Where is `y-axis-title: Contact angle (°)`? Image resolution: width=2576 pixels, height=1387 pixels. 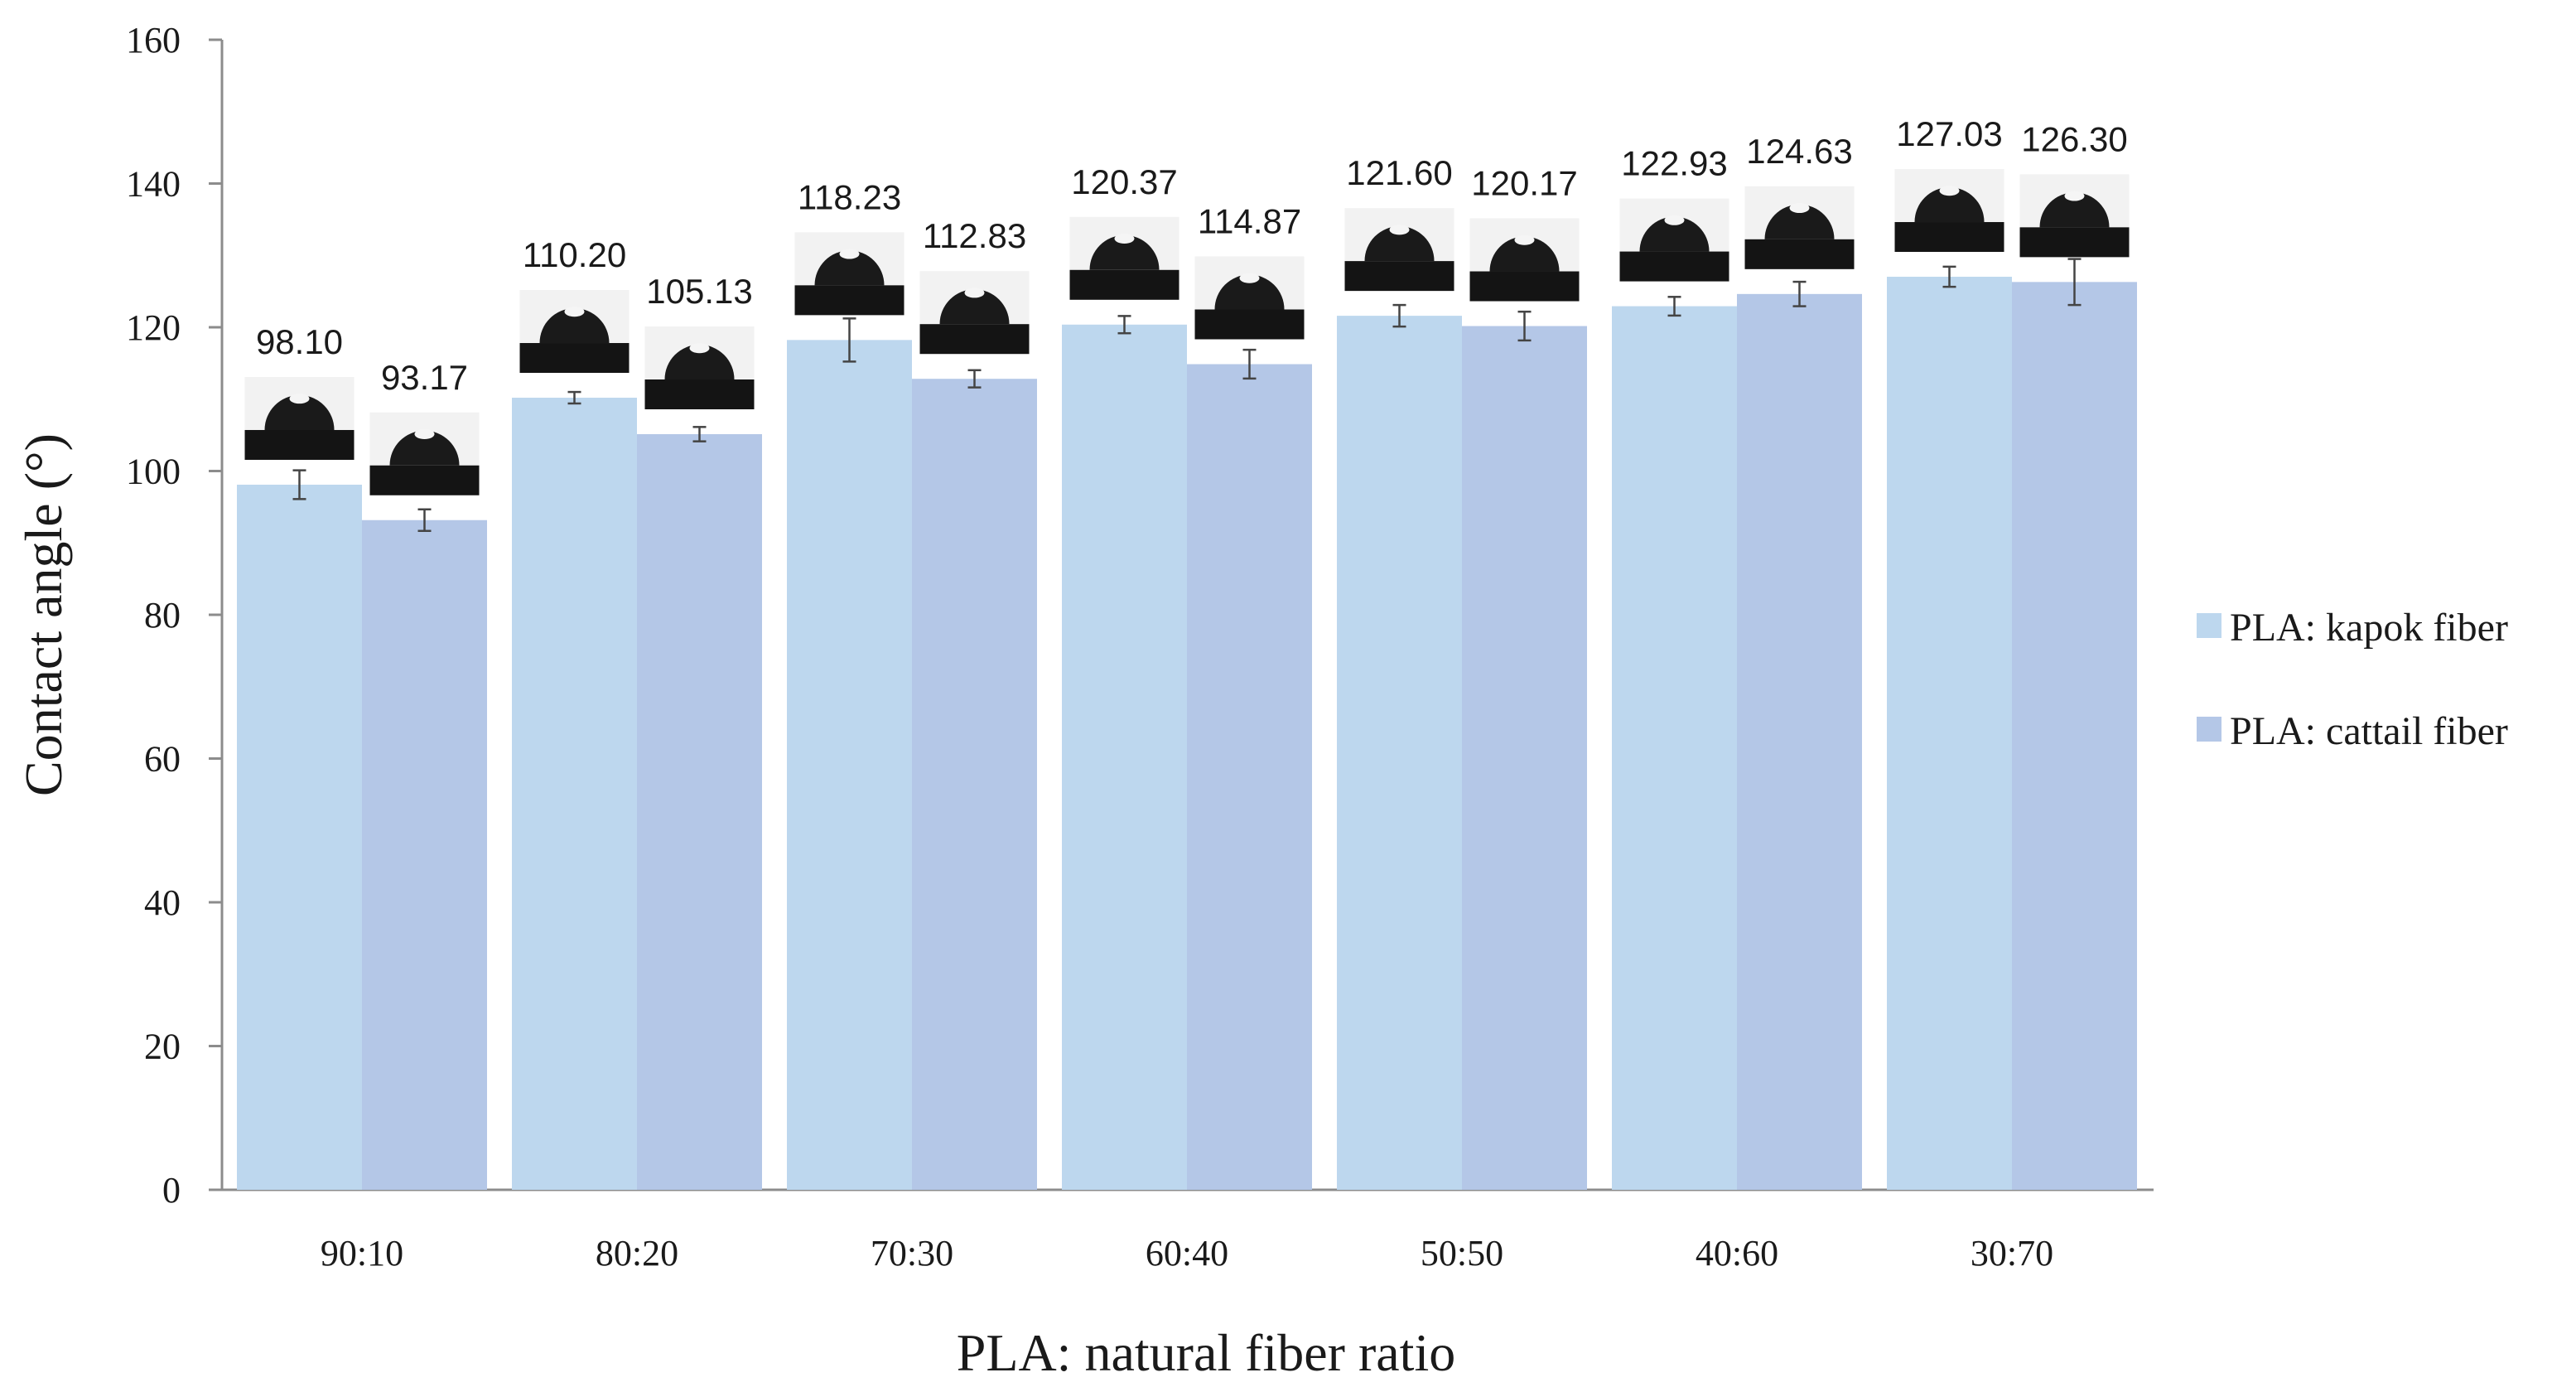 y-axis-title: Contact angle (°) is located at coordinates (43, 614).